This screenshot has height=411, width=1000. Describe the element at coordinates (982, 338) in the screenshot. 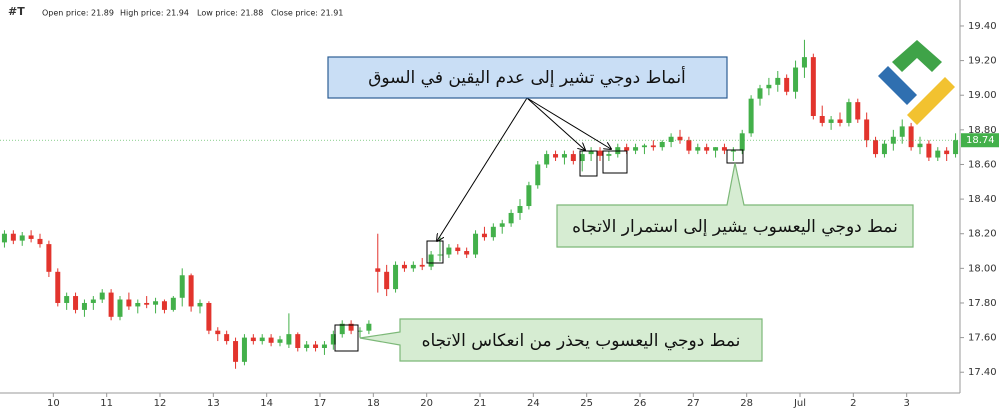

I see `y-tick-label: 17.60` at that location.